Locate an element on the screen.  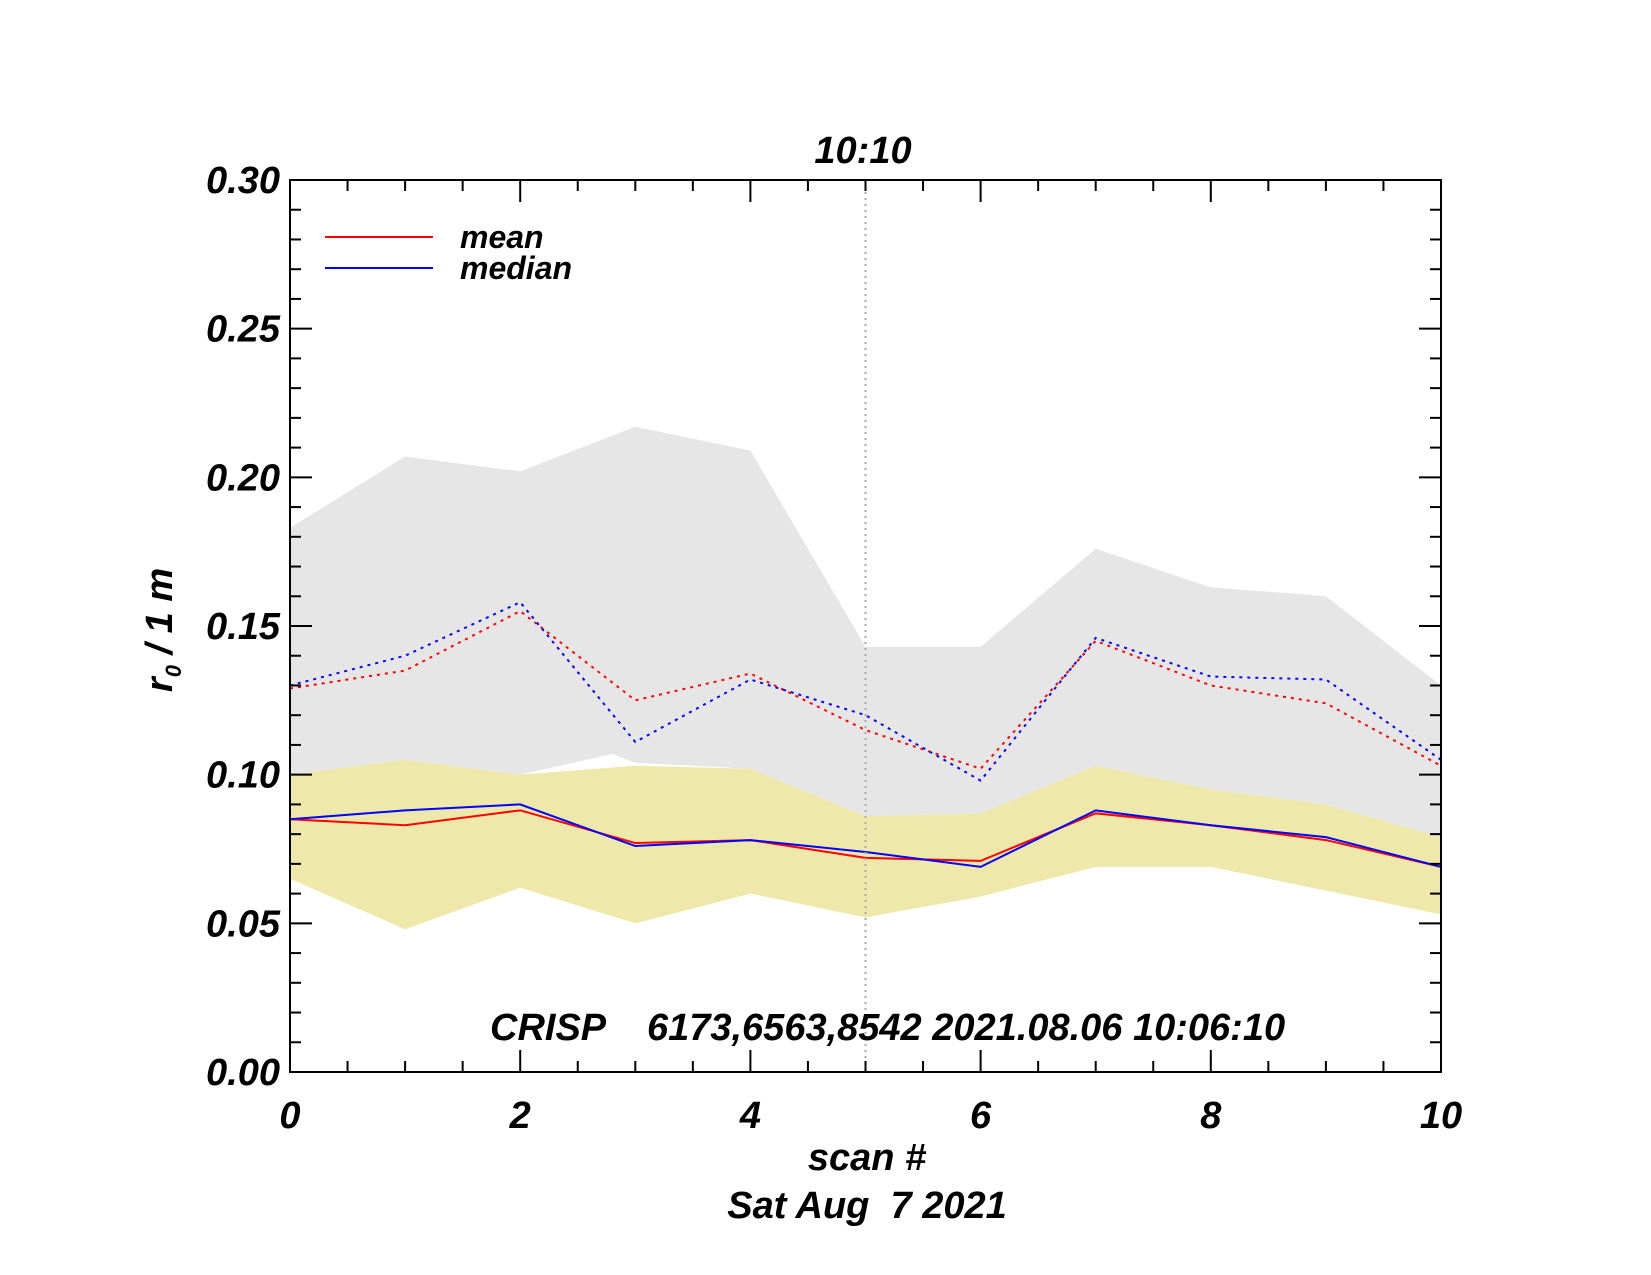
y-axis-label: r0 / 1 m is located at coordinates (162, 630).